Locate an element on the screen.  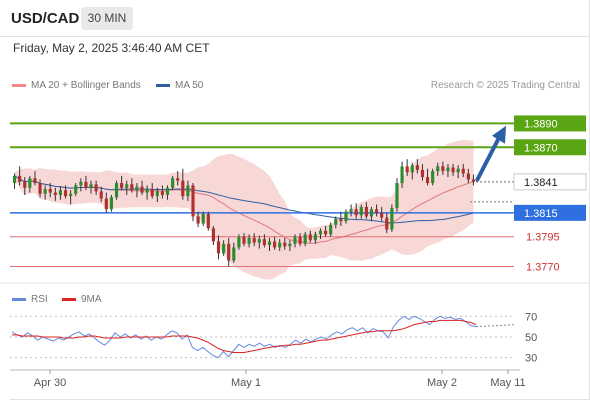
resistance-value: 1.3870 is located at coordinates (541, 148).